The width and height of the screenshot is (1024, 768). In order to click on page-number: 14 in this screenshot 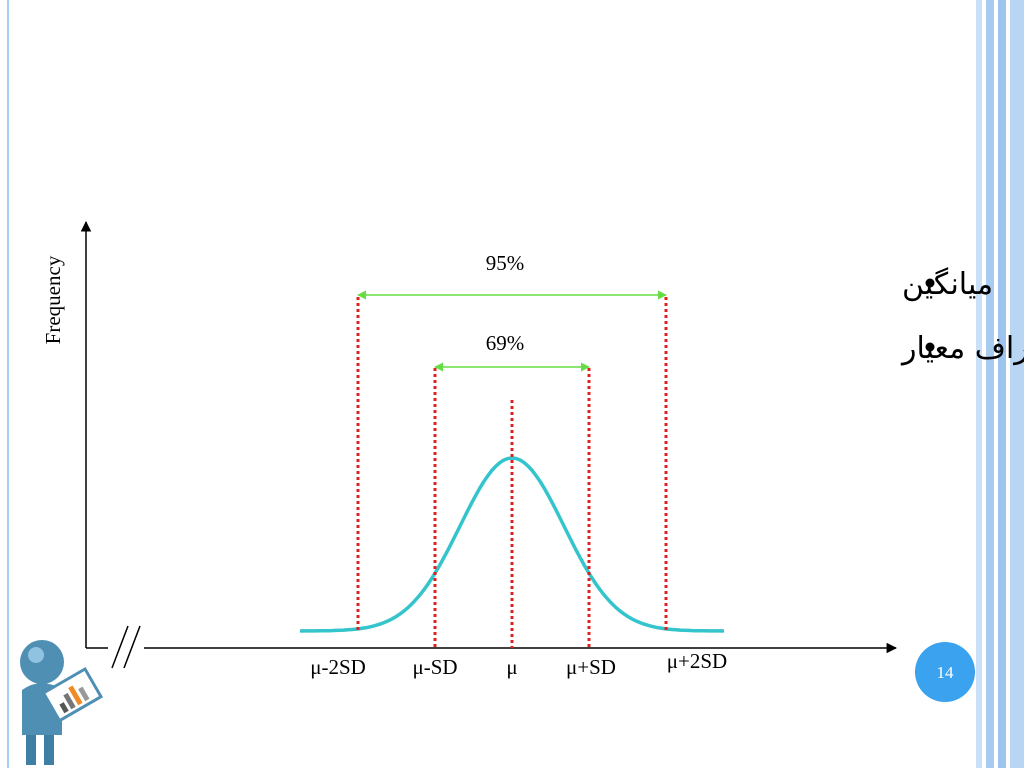, I will do `click(946, 672)`.